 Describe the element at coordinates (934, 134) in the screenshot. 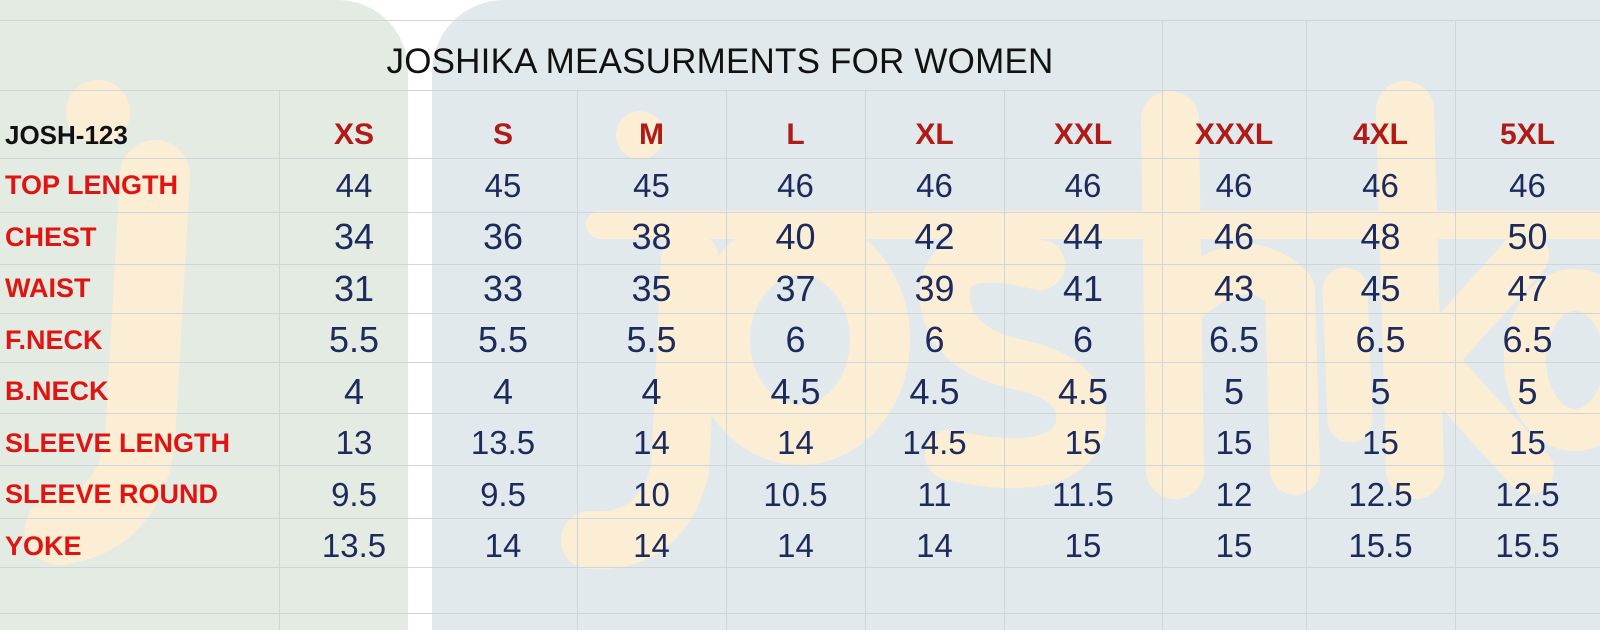

I see `size-header: XL` at that location.